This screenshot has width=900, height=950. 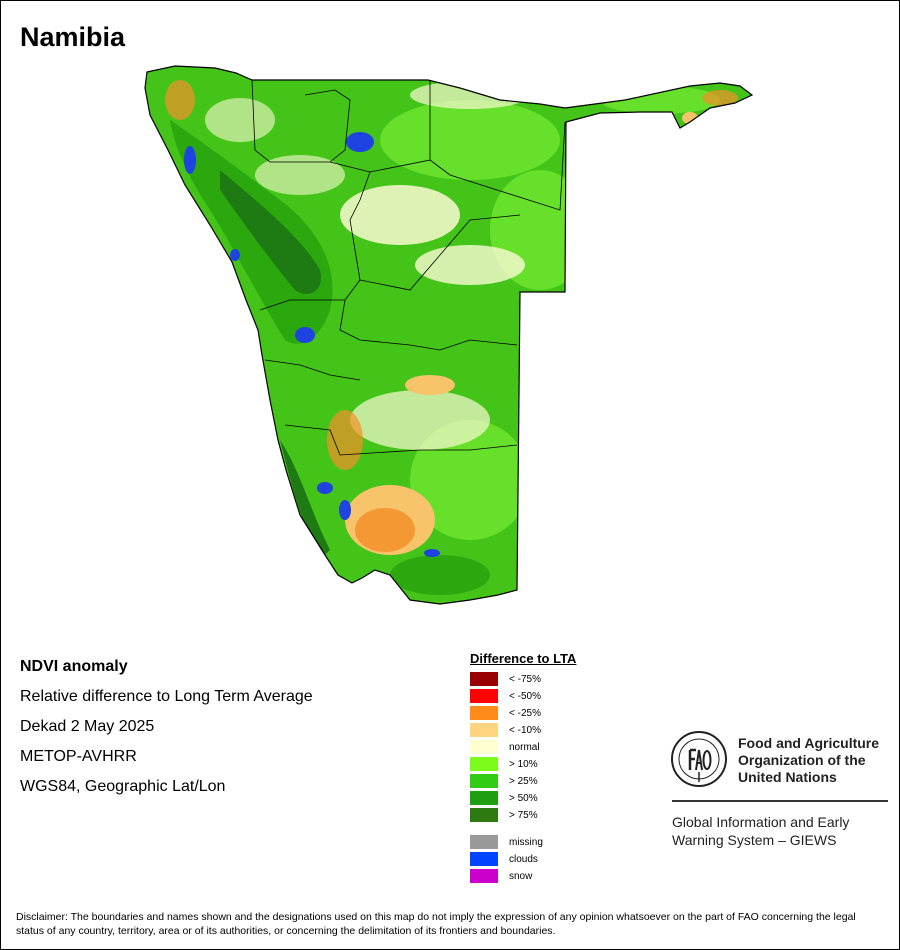 What do you see at coordinates (504, 781) in the screenshot?
I see `legend-item: > 25%` at bounding box center [504, 781].